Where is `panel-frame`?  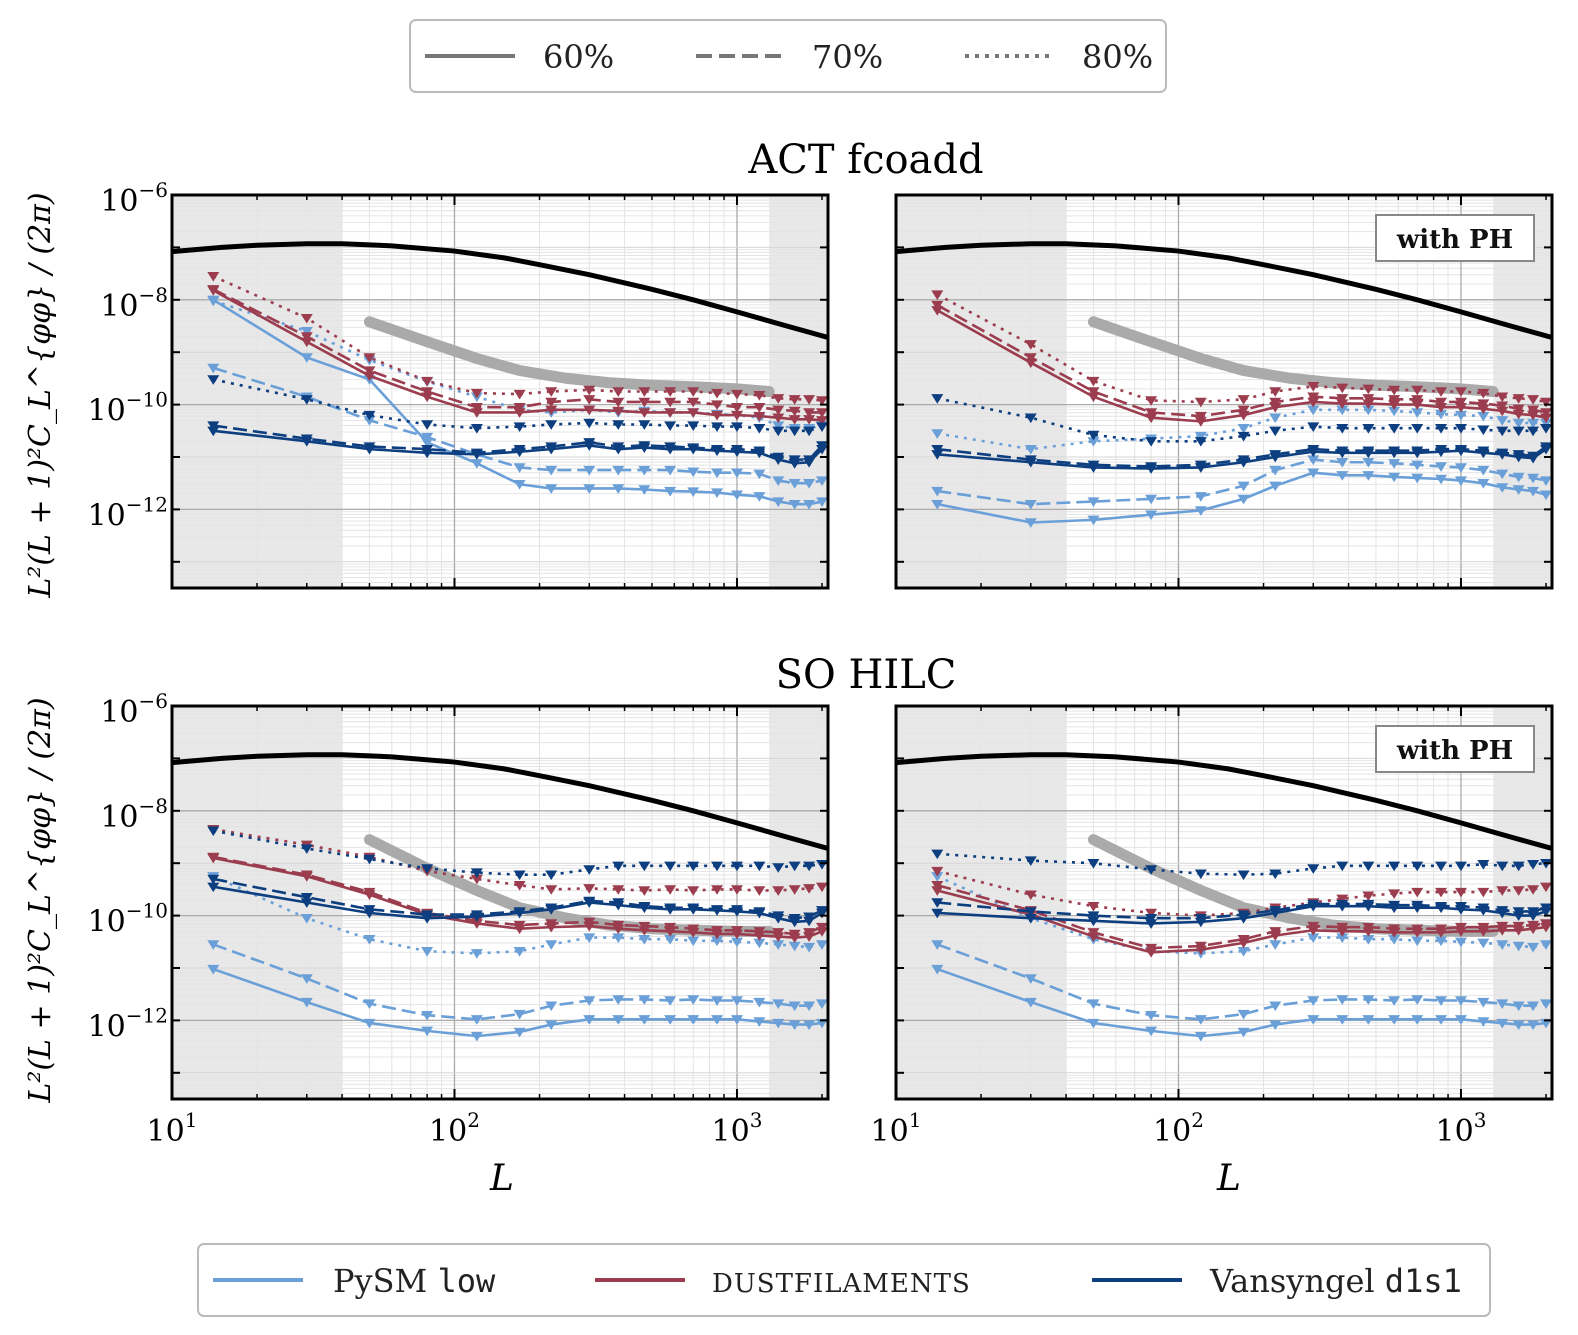 panel-frame is located at coordinates (500, 902).